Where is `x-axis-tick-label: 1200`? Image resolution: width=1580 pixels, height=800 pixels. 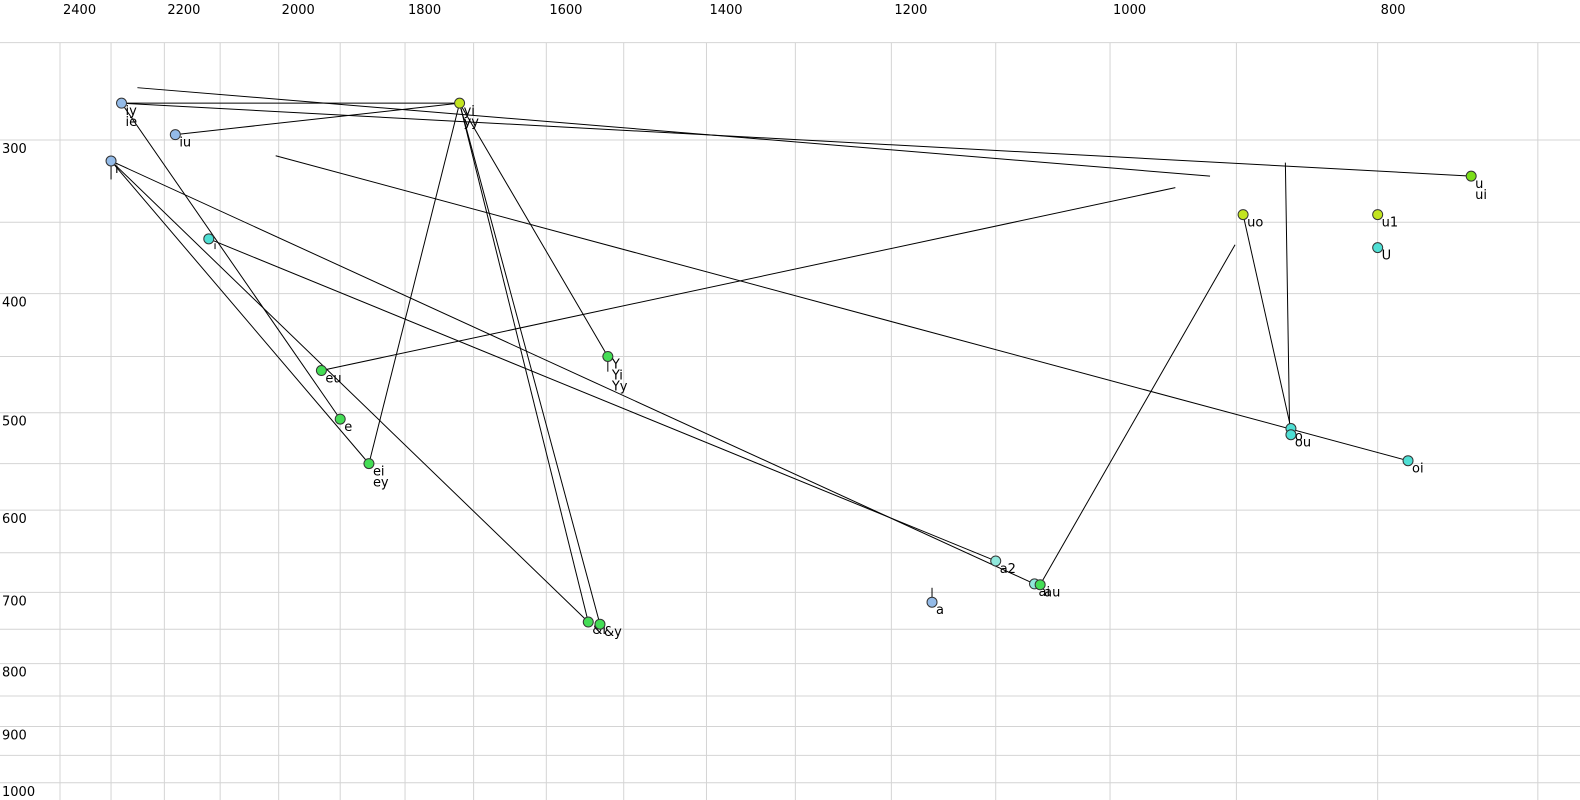 x-axis-tick-label: 1200 is located at coordinates (910, 10).